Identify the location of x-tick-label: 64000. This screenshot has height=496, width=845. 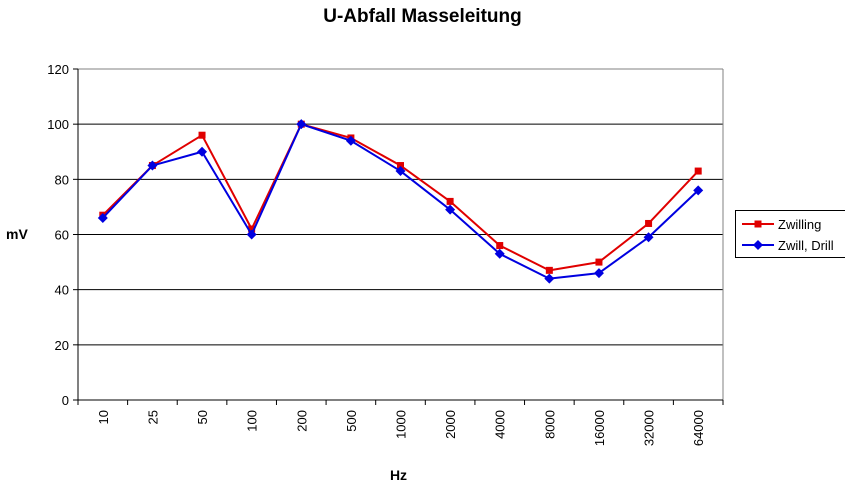
(698, 428).